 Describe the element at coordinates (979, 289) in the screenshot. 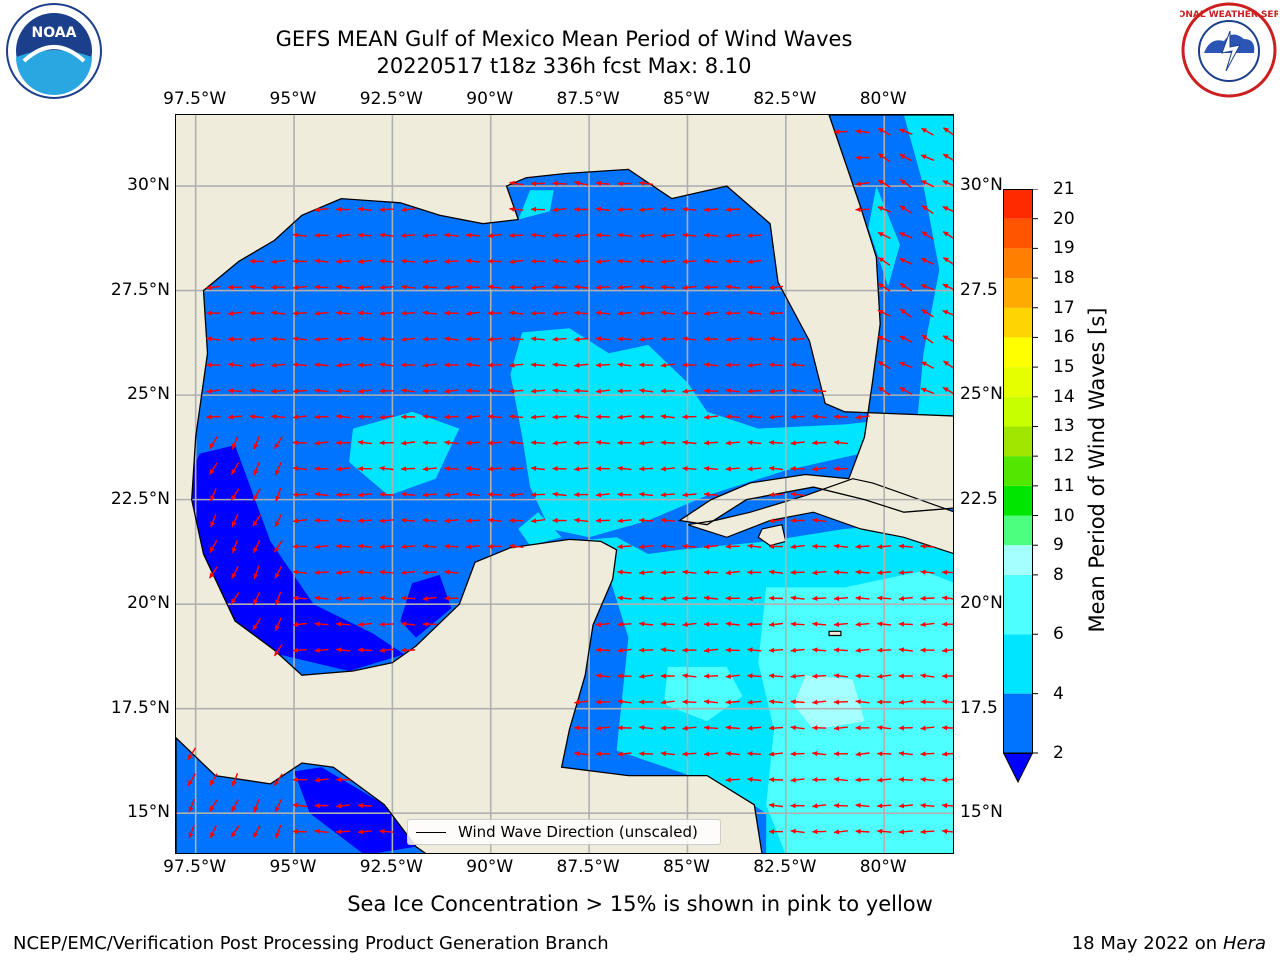

I see `lat-tick-label-right: 27.5` at that location.